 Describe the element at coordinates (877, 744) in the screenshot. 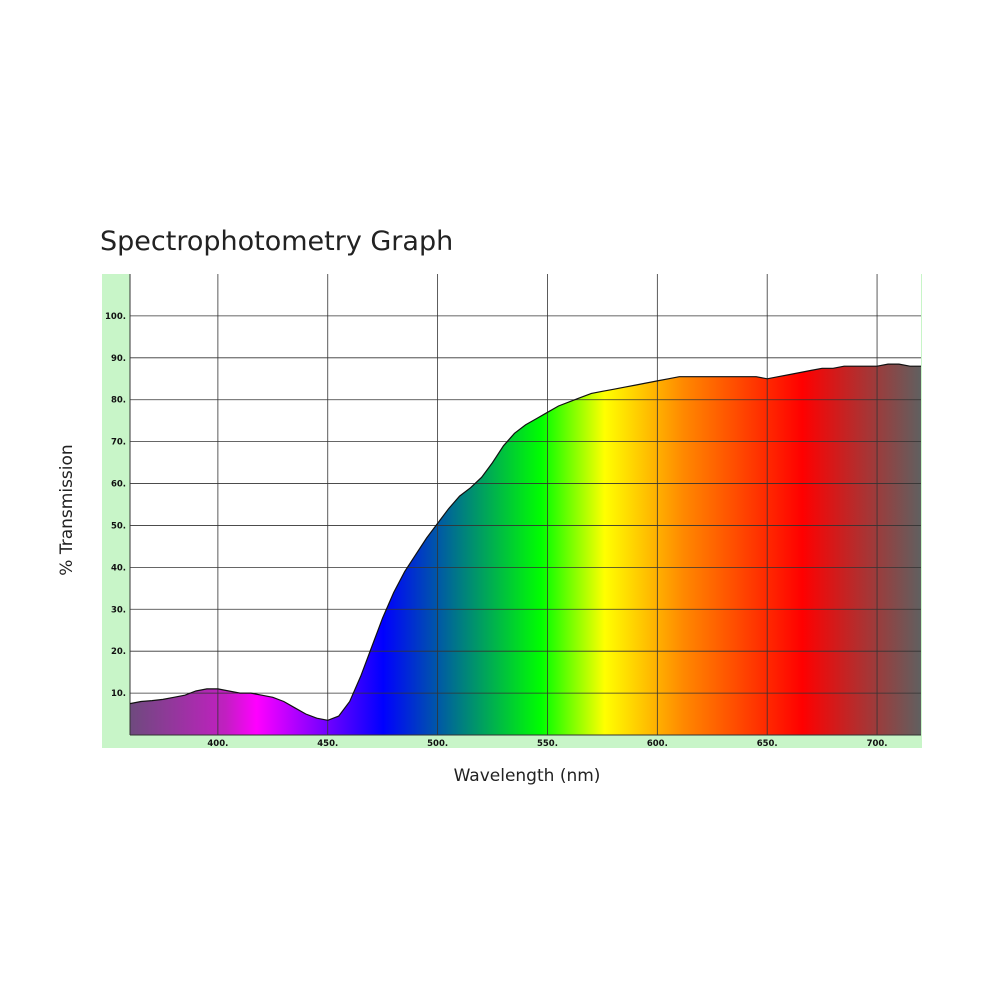

I see `x-tick-label: 700.` at that location.